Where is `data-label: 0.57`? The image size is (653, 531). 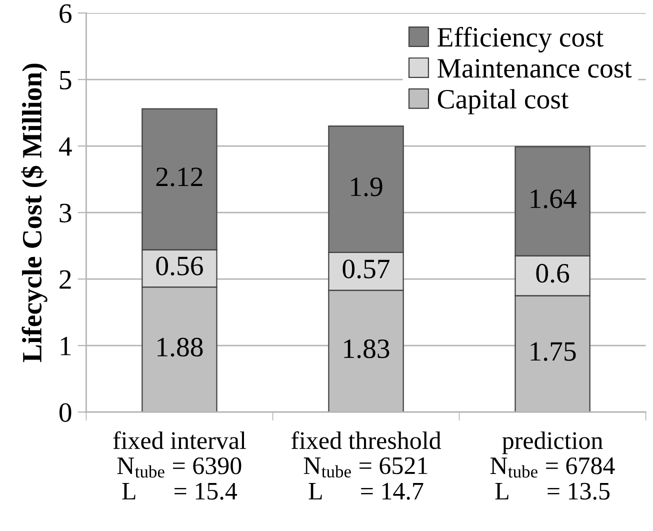 data-label: 0.57 is located at coordinates (366, 269).